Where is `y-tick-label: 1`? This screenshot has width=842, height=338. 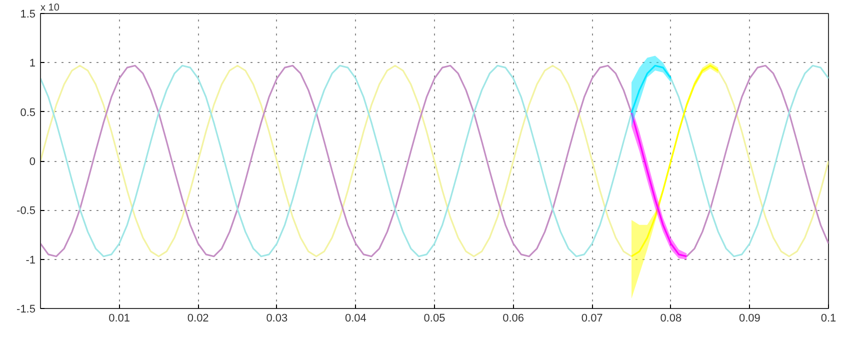 y-tick-label: 1 is located at coordinates (32, 64).